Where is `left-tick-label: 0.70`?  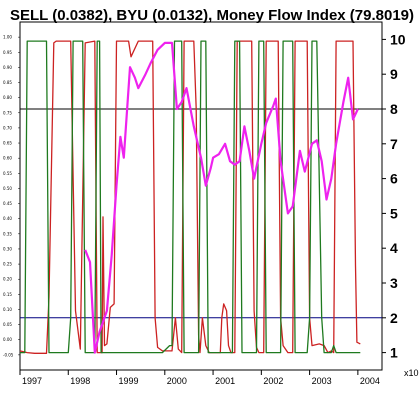 left-tick-label: 0.70 is located at coordinates (7, 127).